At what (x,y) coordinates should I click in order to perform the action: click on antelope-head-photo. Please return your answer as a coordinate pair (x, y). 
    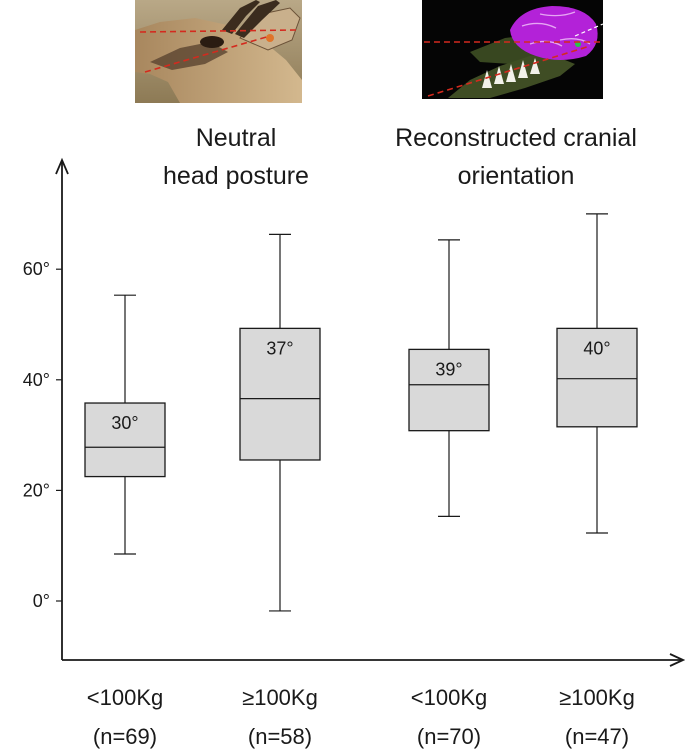
    Looking at the image, I should click on (218, 51).